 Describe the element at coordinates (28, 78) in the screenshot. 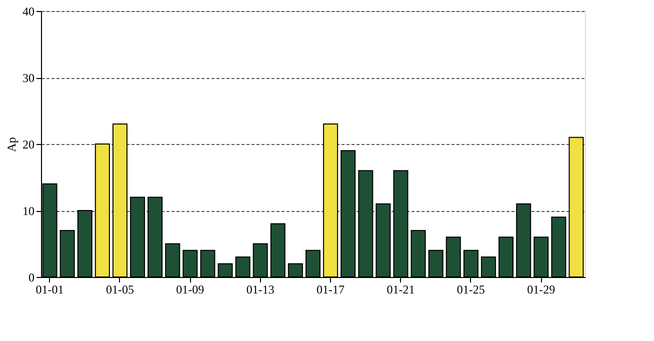

I see `y-tick-label: 30` at that location.